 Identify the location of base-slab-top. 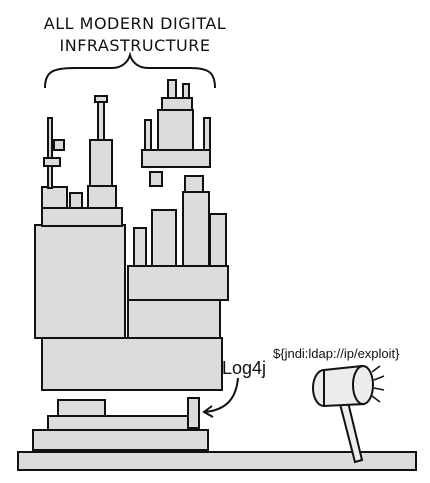
(122, 423).